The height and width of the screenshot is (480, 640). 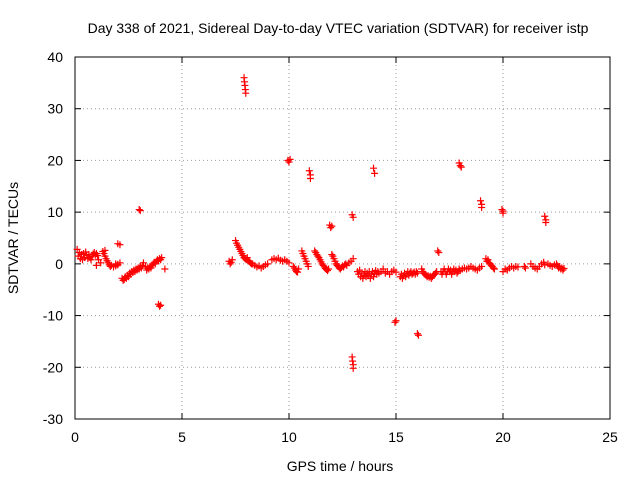 What do you see at coordinates (53, 367) in the screenshot?
I see `y-tick-label: -20` at bounding box center [53, 367].